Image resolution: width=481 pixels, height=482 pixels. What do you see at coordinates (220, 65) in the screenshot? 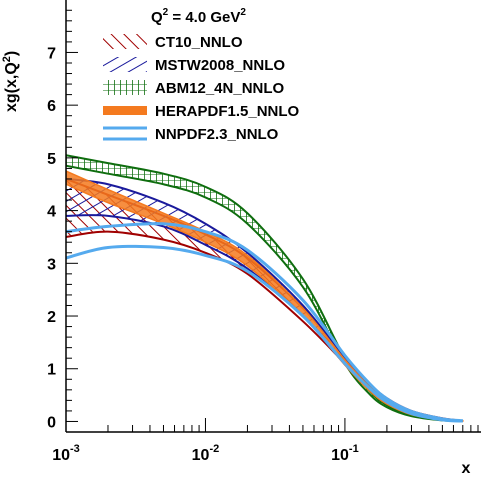
I see `legend-label: MSTW2008_NNLO` at bounding box center [220, 65].